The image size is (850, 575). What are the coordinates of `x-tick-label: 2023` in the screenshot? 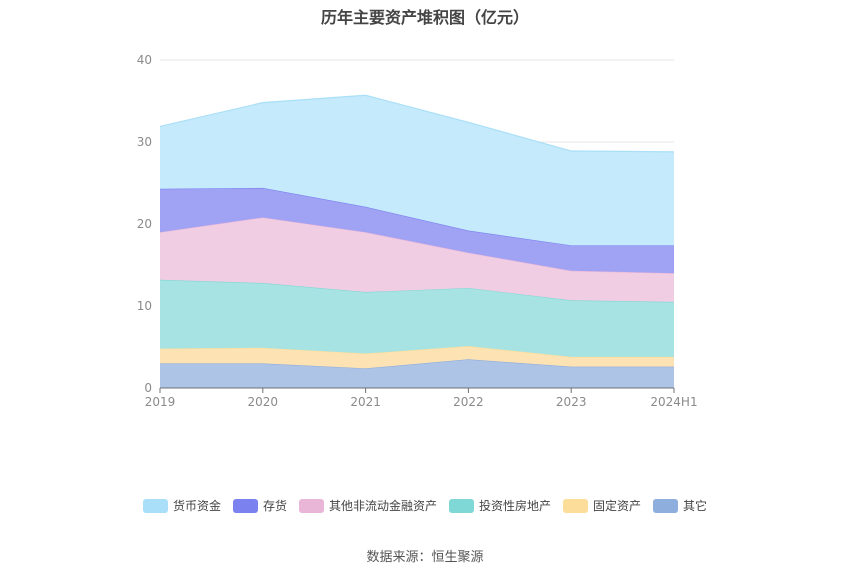 It's located at (571, 402).